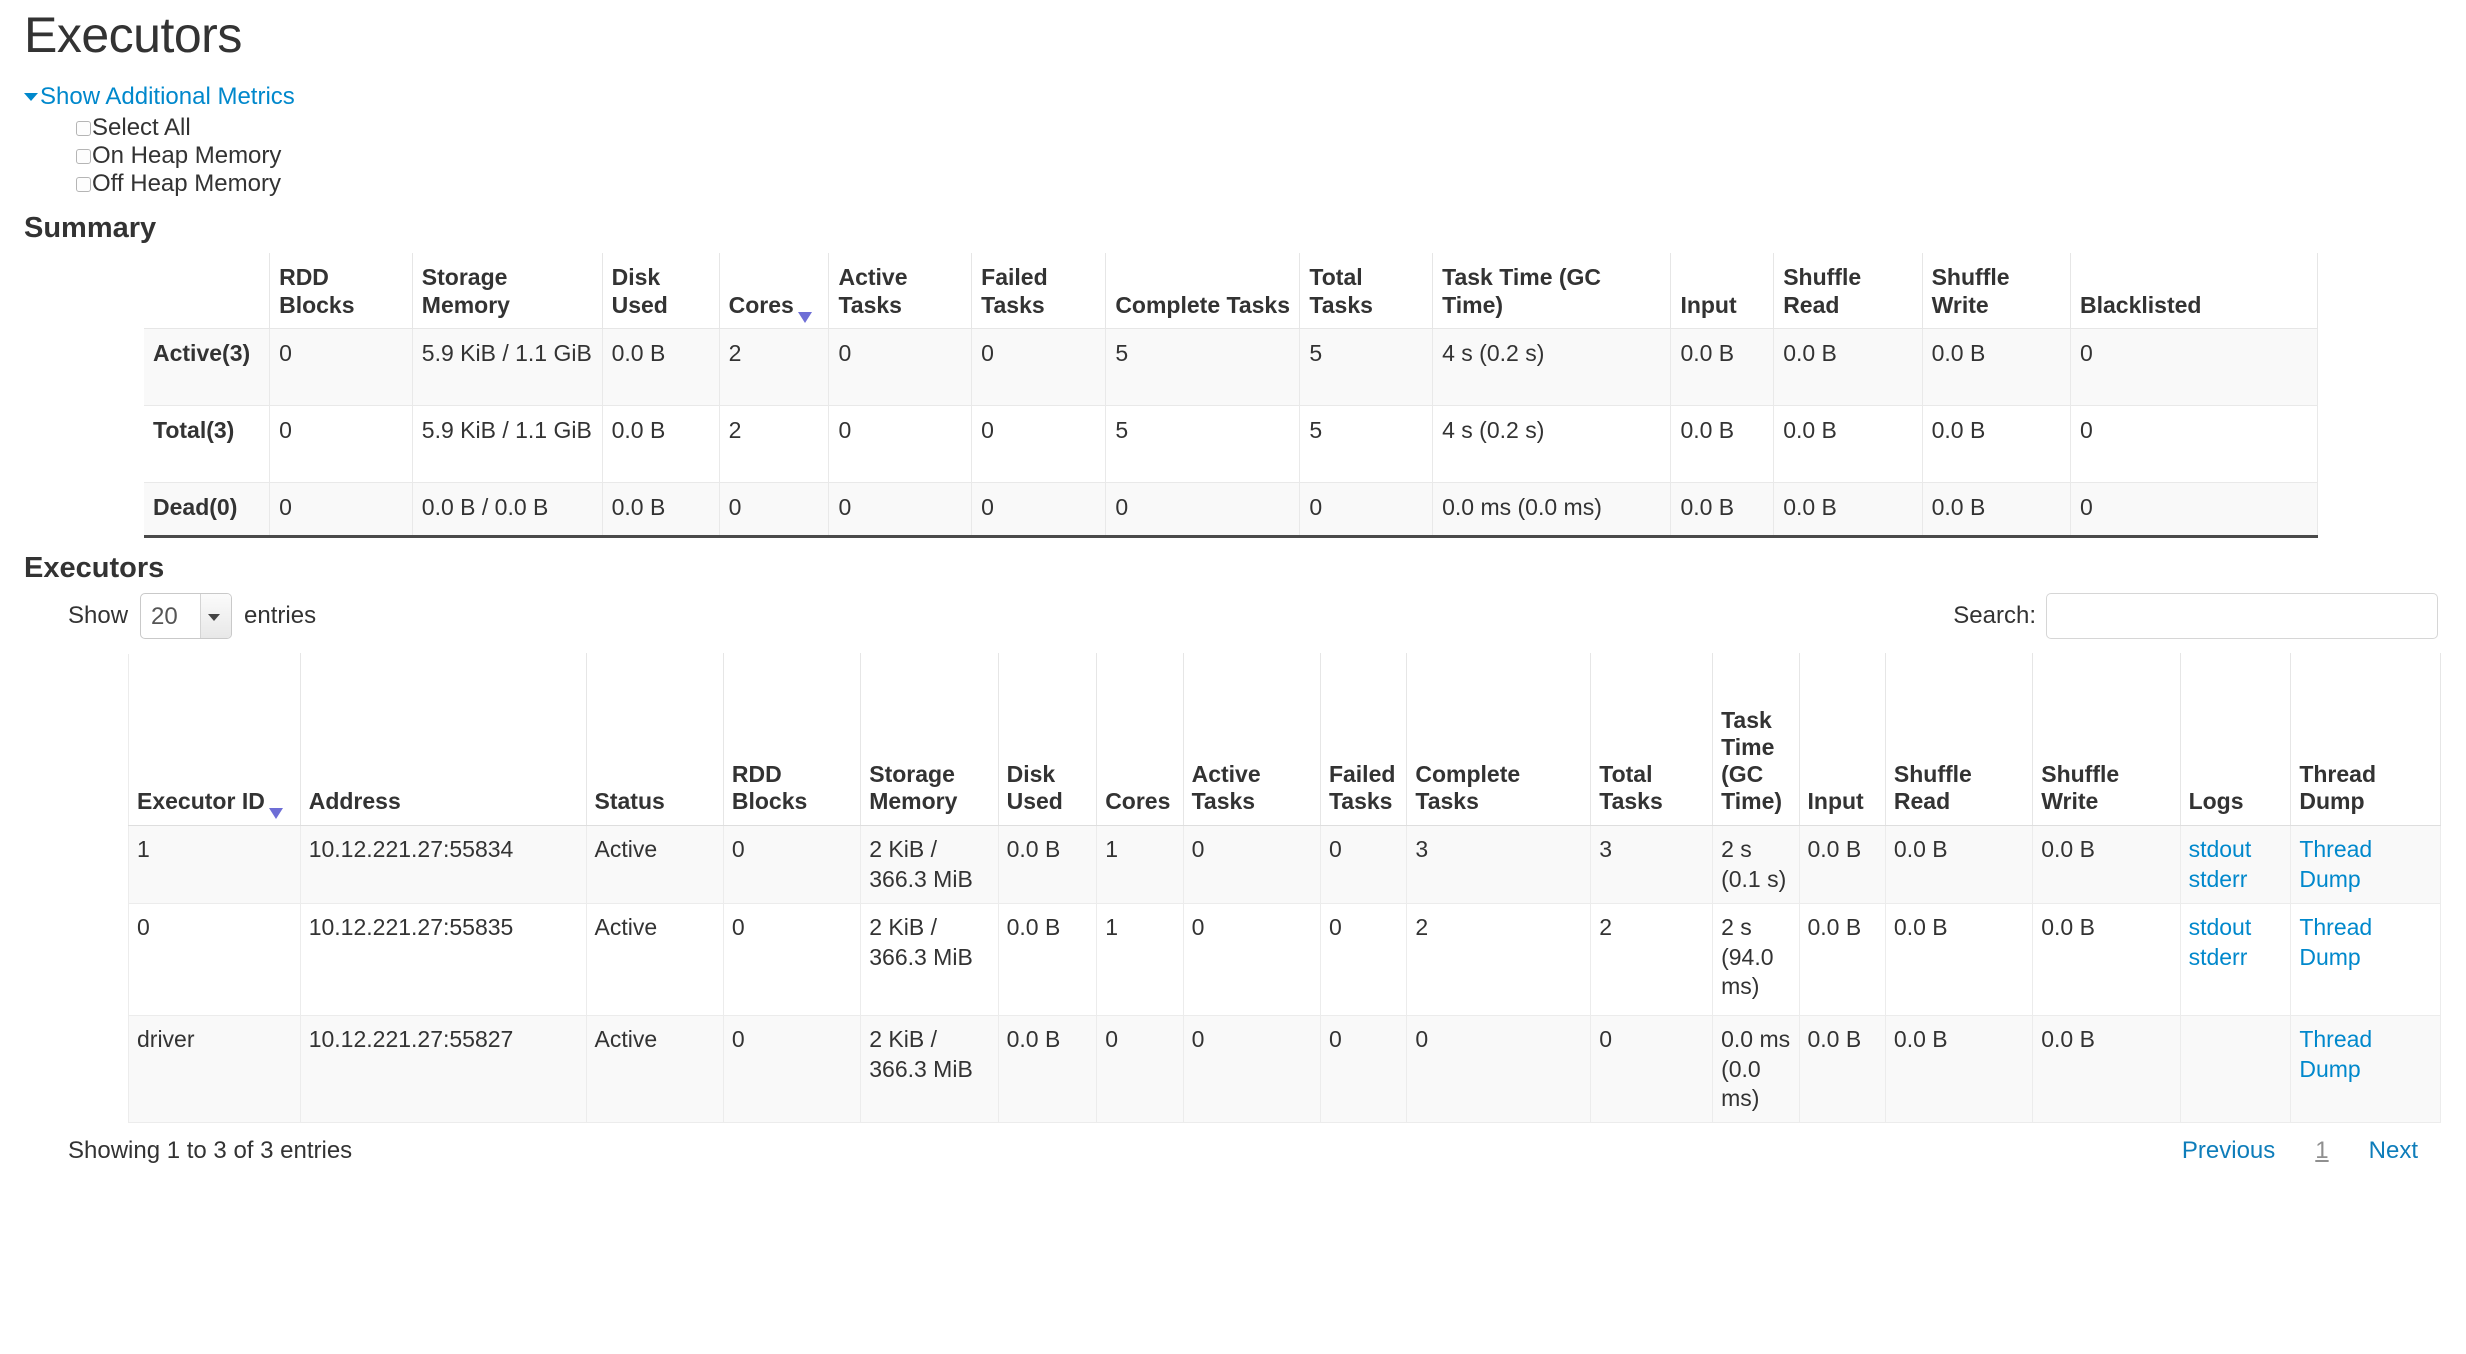 The image size is (2466, 1354). Describe the element at coordinates (2235, 740) in the screenshot. I see `col-logs: Logs` at that location.